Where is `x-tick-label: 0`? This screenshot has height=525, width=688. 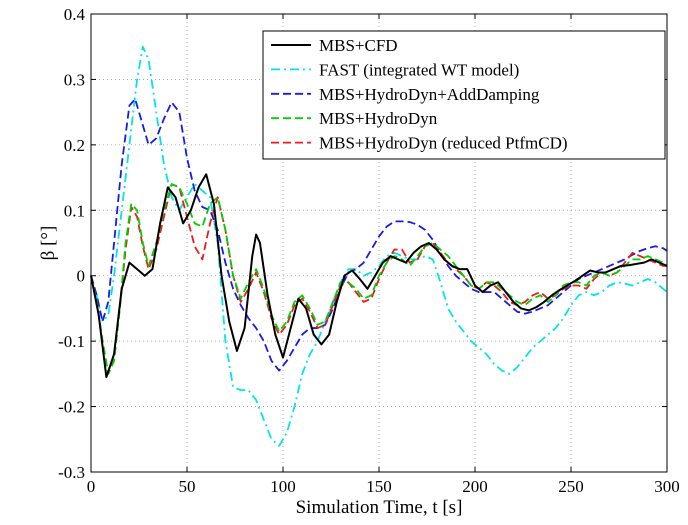
x-tick-label: 0 is located at coordinates (91, 486).